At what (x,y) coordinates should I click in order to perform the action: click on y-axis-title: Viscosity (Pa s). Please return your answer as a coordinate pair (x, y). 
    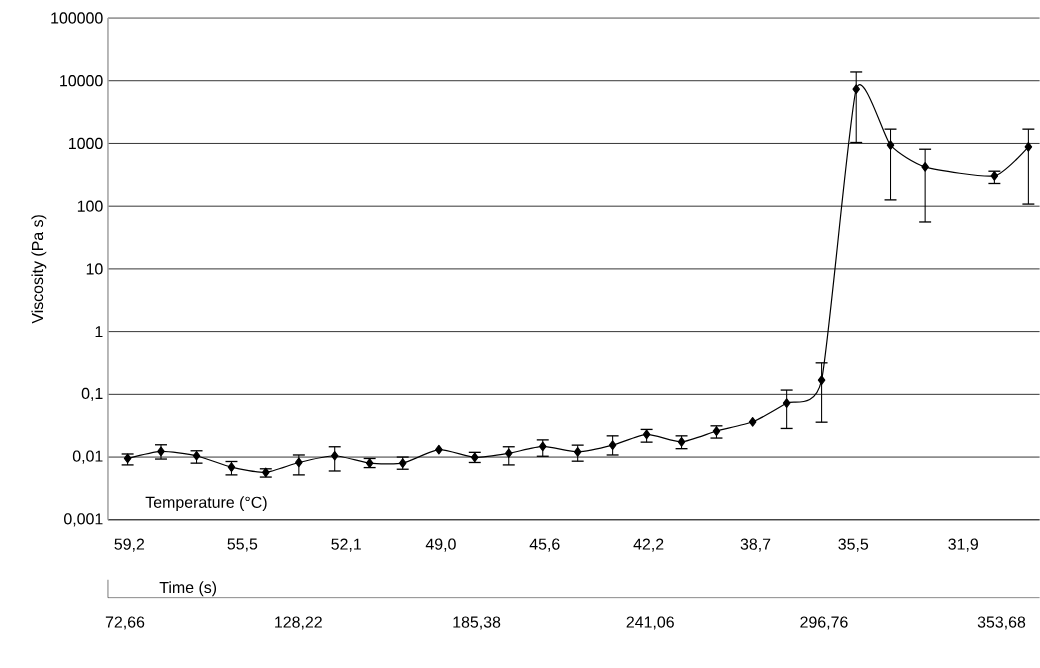
    Looking at the image, I should click on (39, 269).